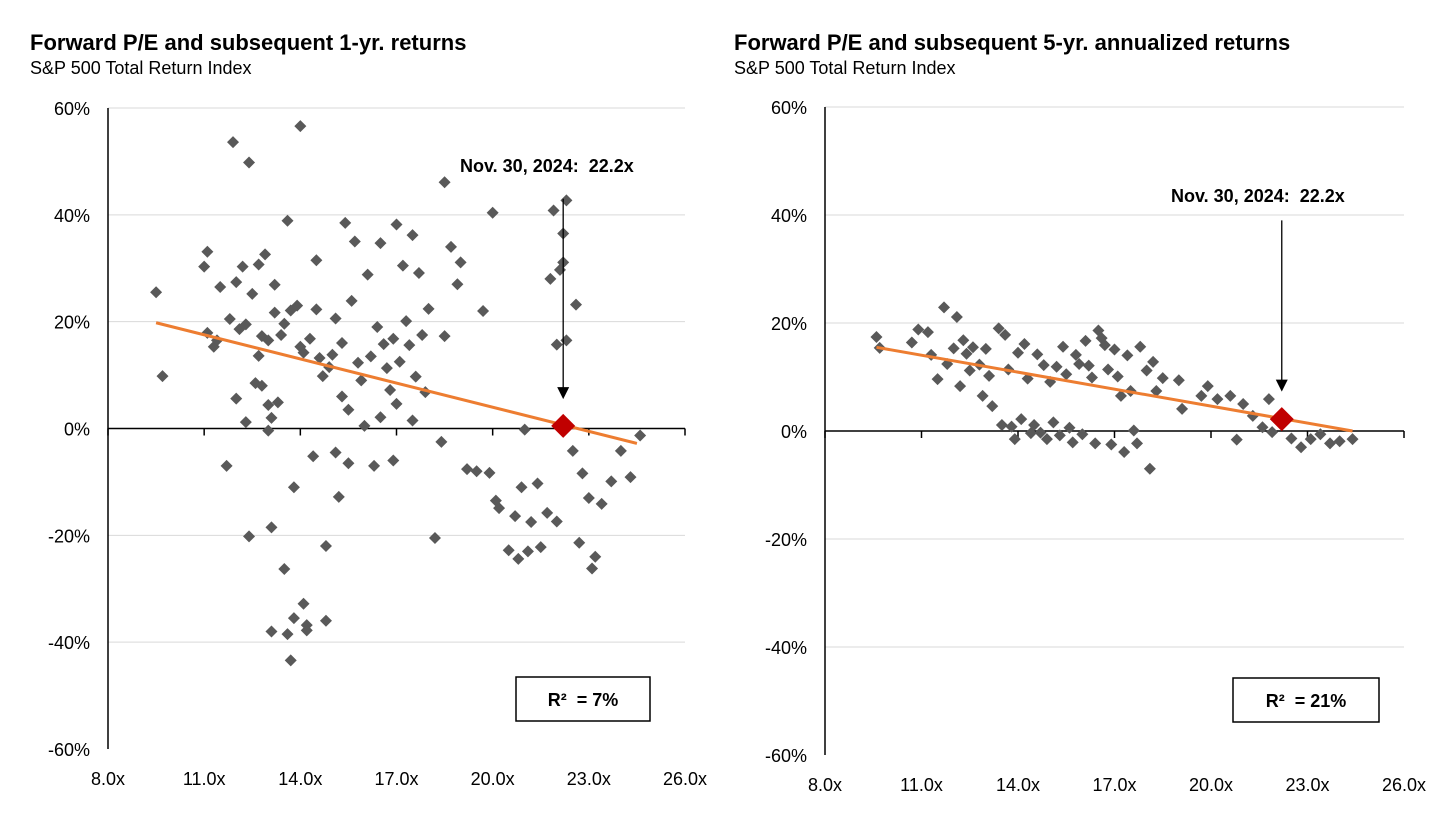 This screenshot has width=1456, height=819. What do you see at coordinates (825, 785) in the screenshot?
I see `x-tick-label: 8.0x` at bounding box center [825, 785].